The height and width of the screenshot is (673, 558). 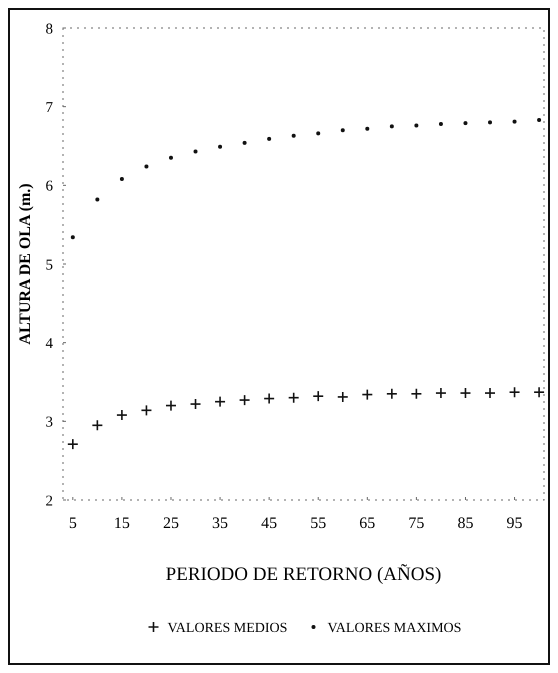 I want to click on y-tick-label: 2, so click(x=49, y=501).